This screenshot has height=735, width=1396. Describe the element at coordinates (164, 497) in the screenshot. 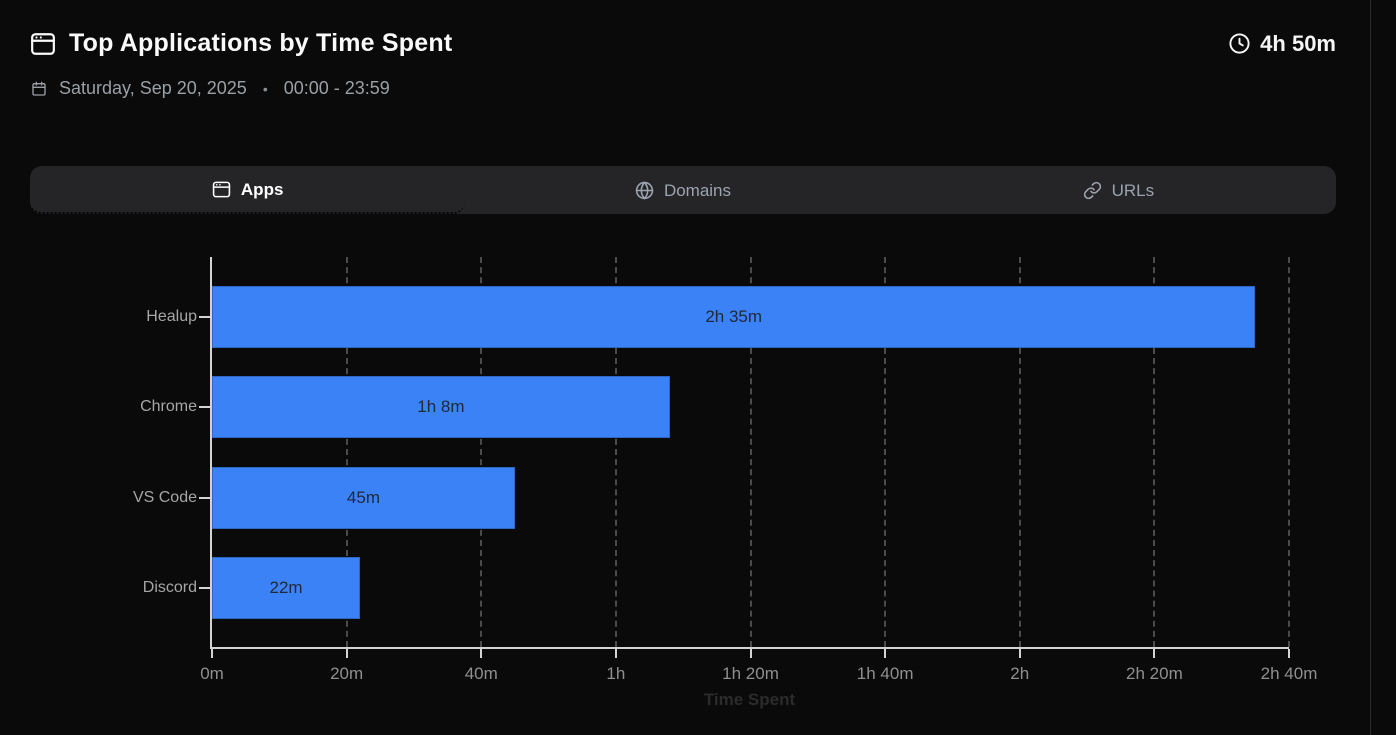

I see `y-axis-label: VS Code` at that location.